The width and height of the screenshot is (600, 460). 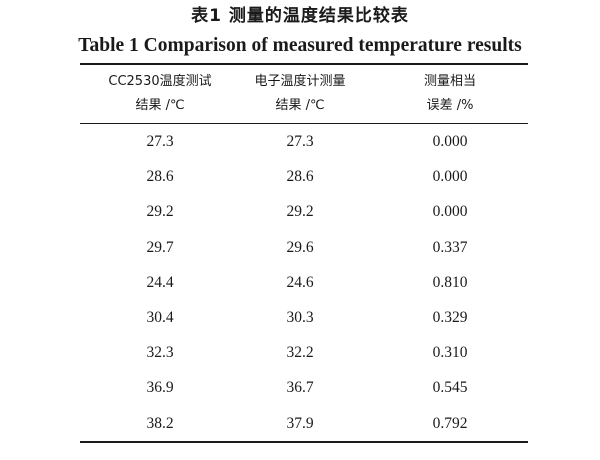 What do you see at coordinates (160, 94) in the screenshot?
I see `header-cc2530-result: CC2530温度测试 结果 /℃` at bounding box center [160, 94].